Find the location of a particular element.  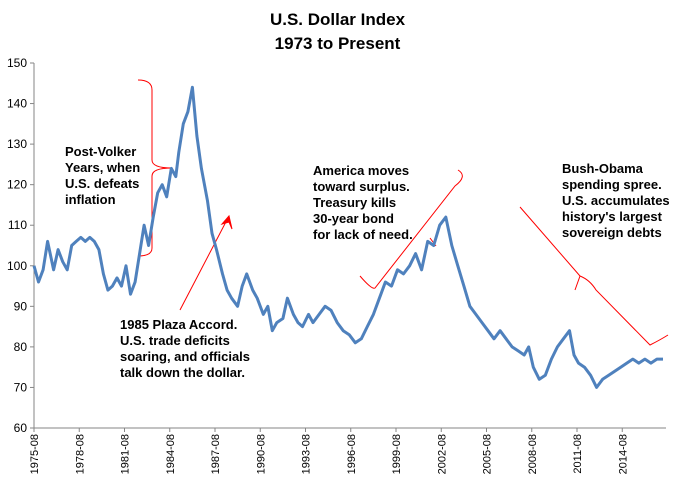

x-tick-label: 2005-08 is located at coordinates (488, 454).